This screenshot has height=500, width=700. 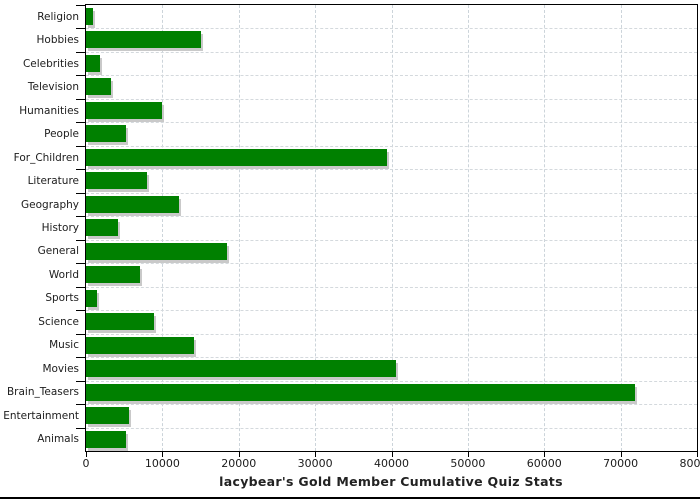 I want to click on bar-geography, so click(x=133, y=204).